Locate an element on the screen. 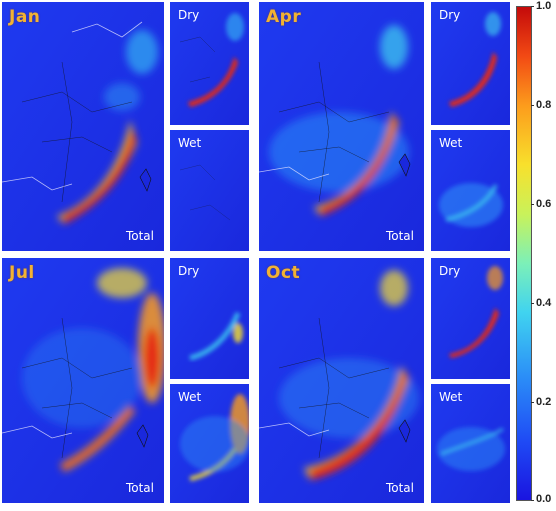 Image resolution: width=556 pixels, height=511 pixels. colorbar is located at coordinates (524, 253).